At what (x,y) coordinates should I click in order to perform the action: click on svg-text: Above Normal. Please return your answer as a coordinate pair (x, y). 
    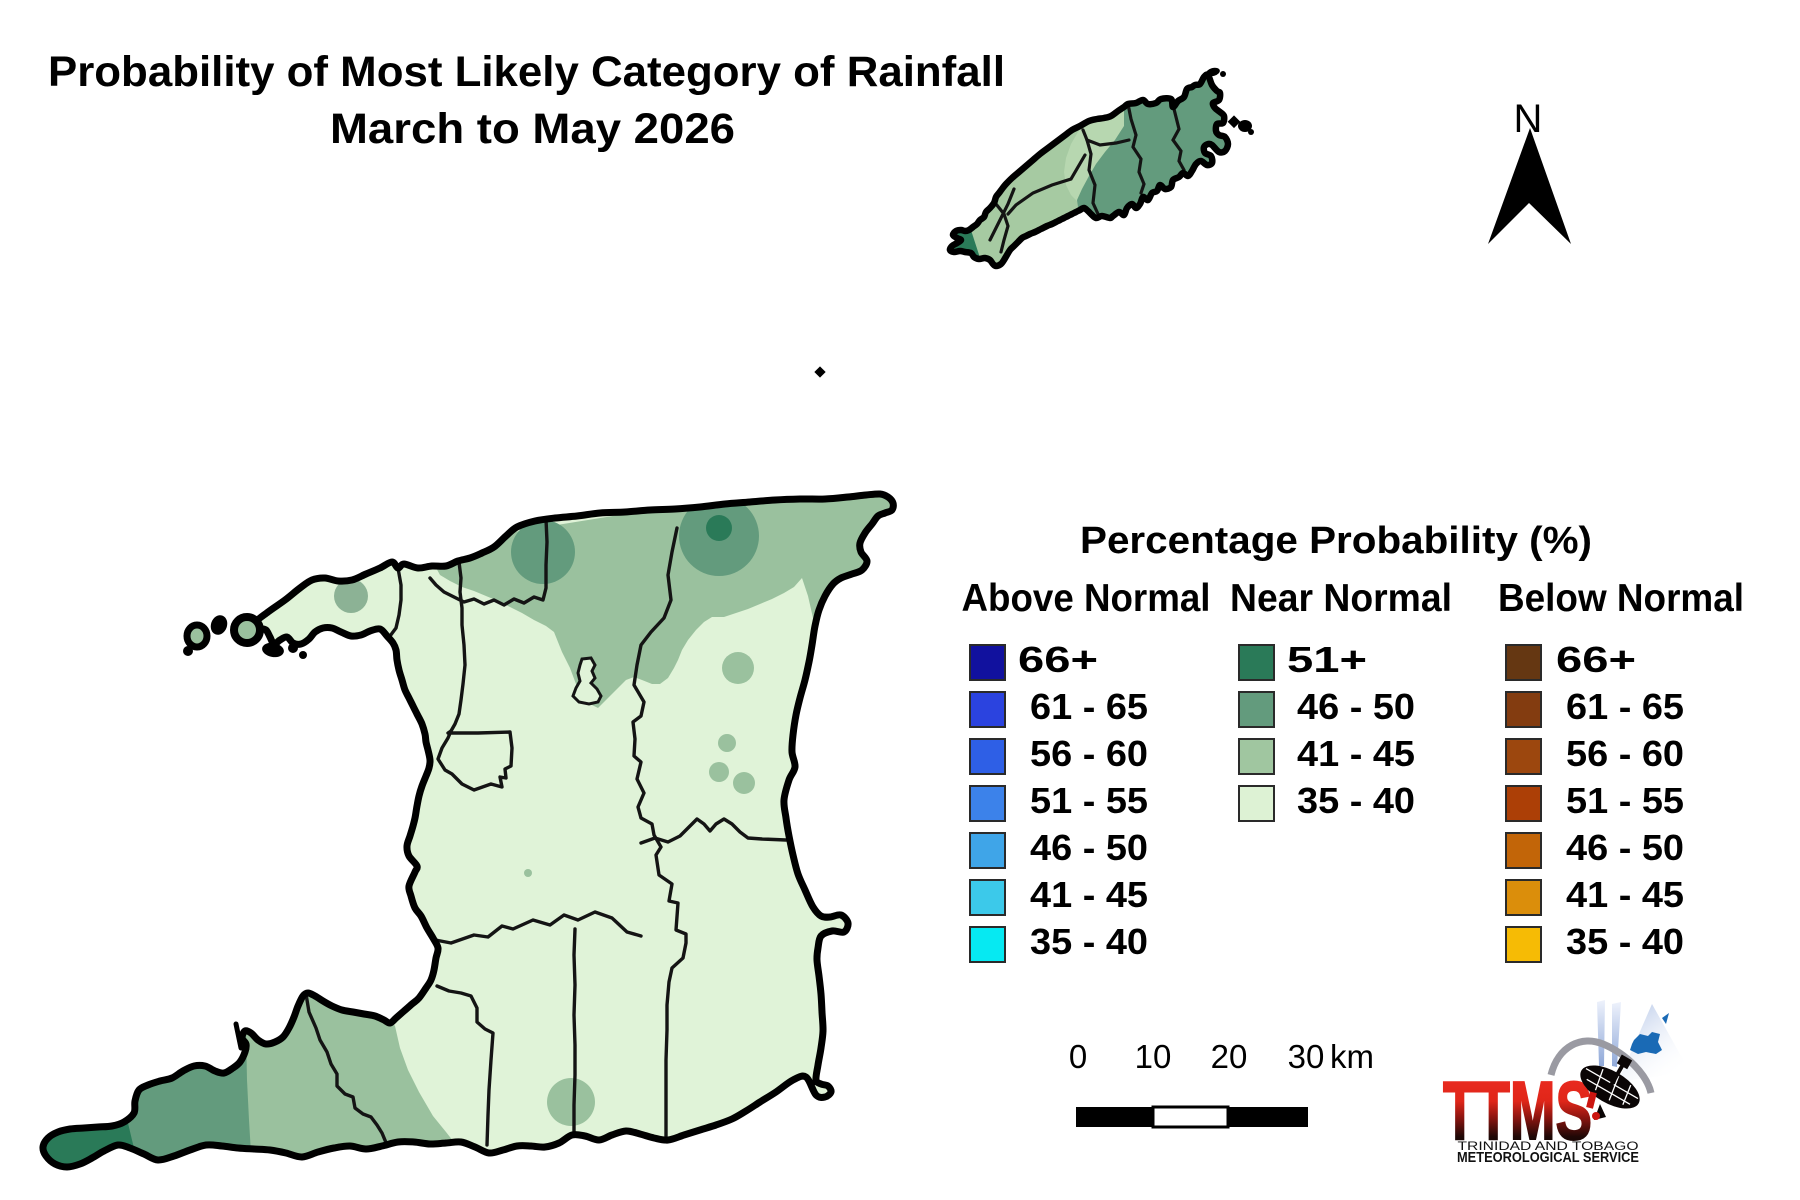
    Looking at the image, I should click on (1086, 598).